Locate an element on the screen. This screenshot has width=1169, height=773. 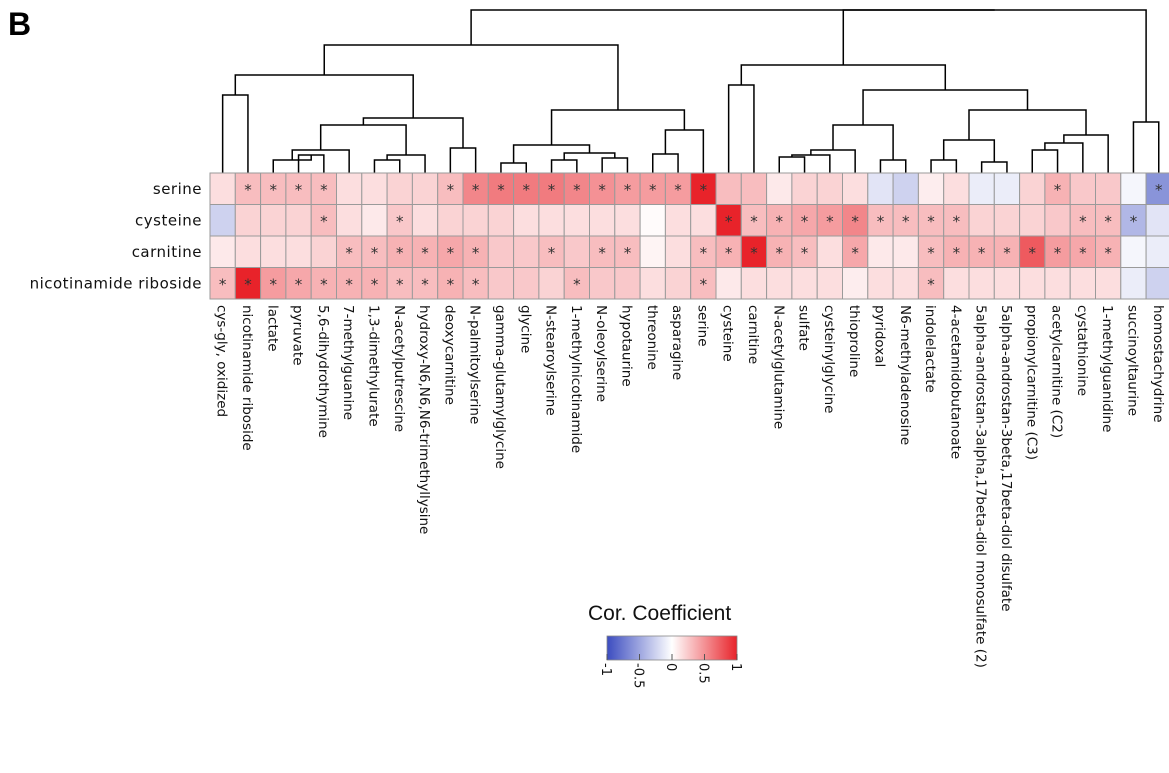
column-label: N-acetylputrescine is located at coordinates (399, 368).